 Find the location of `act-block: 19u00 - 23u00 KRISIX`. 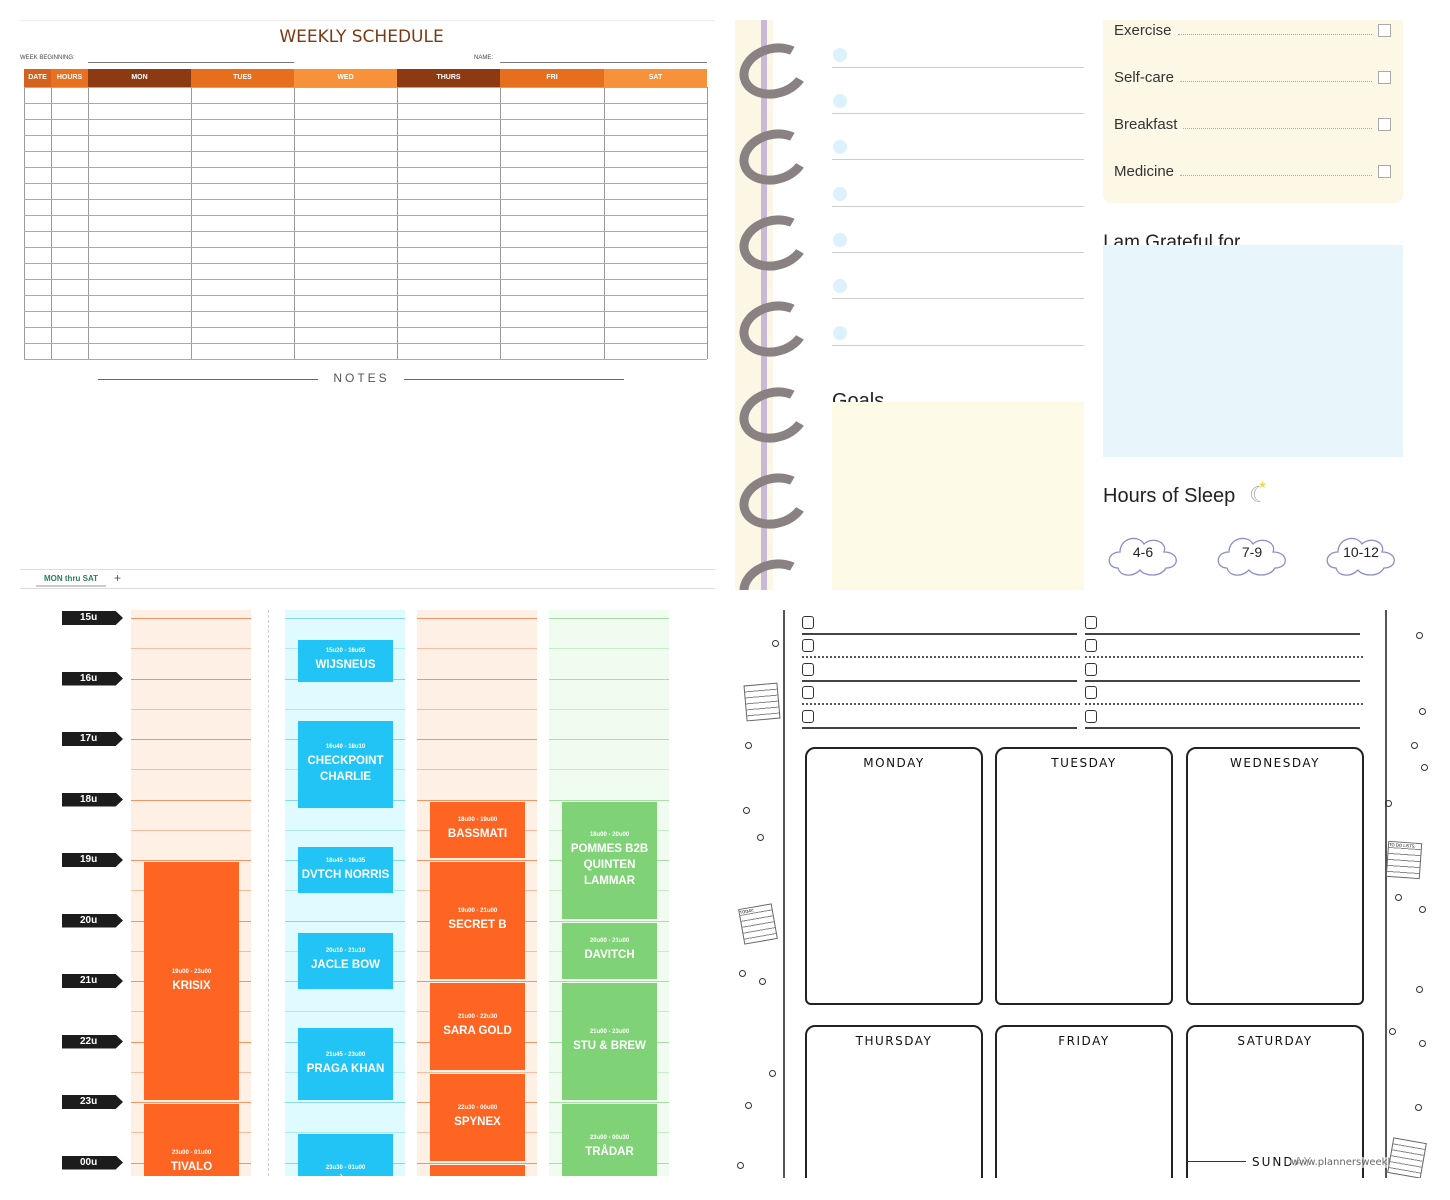

act-block: 19u00 - 23u00 KRISIX is located at coordinates (191, 981).